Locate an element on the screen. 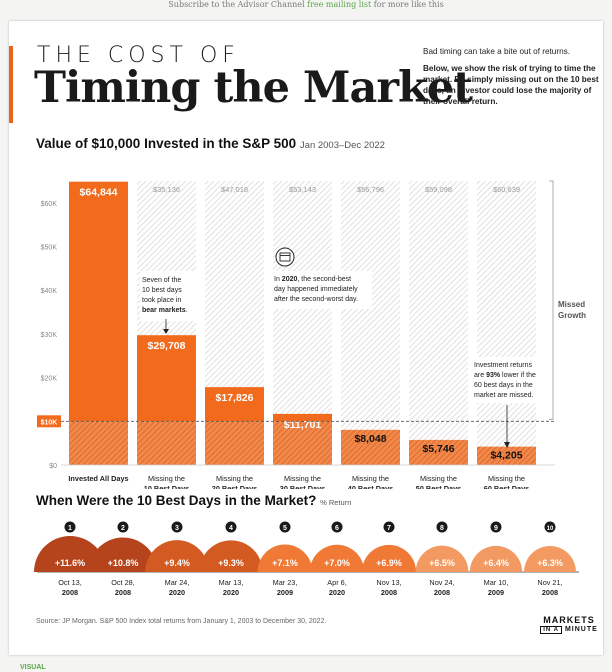  rank-label: 9 is located at coordinates (496, 528).